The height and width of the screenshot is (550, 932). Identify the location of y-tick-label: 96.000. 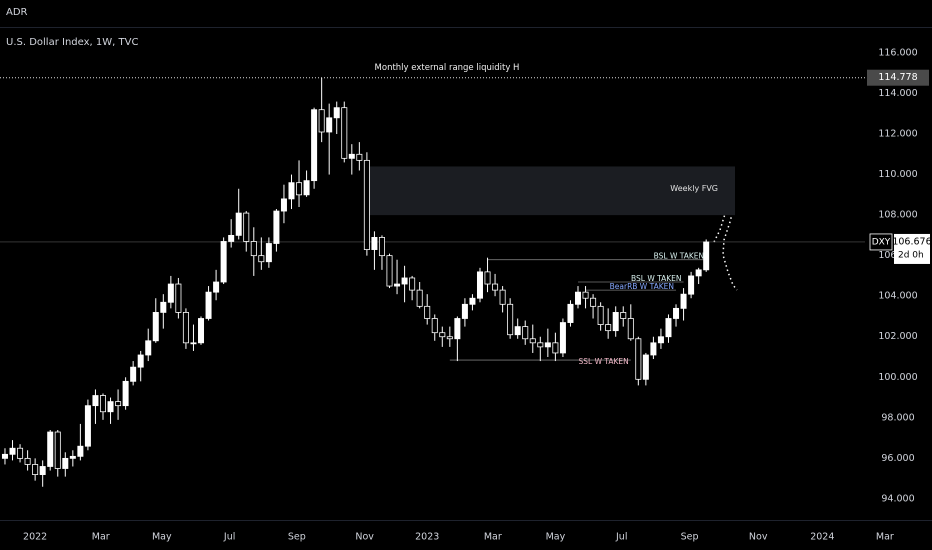
(897, 458).